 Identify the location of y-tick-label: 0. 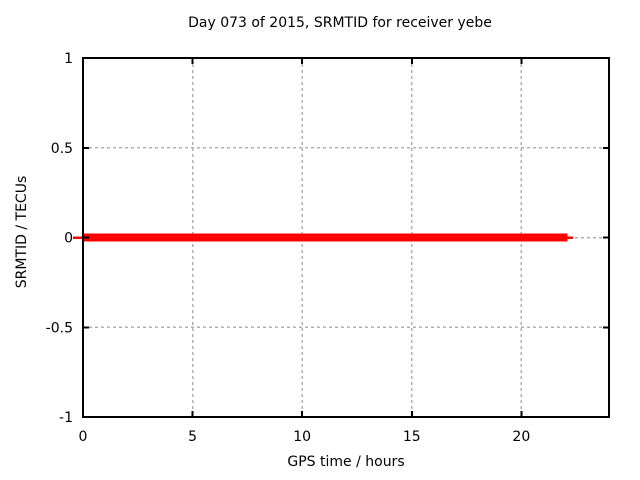
(68, 239).